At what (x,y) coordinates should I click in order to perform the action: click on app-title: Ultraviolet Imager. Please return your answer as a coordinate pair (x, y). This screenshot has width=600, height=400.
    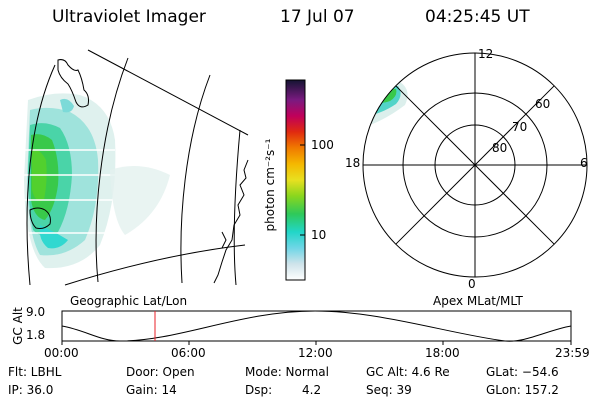
    Looking at the image, I should click on (129, 17).